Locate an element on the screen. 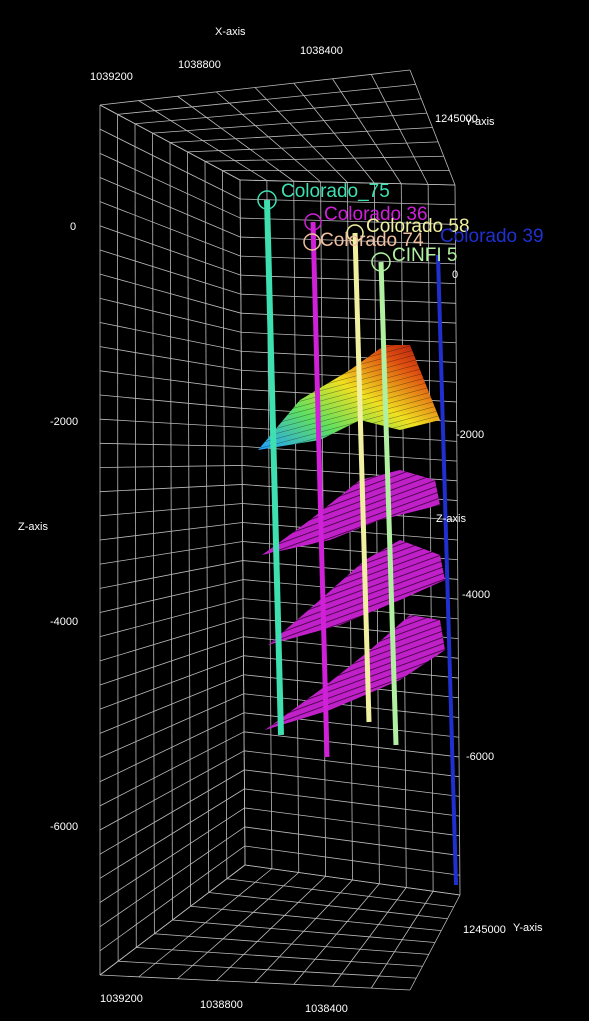 The height and width of the screenshot is (1021, 589). surface-lines is located at coordinates (349, 397).